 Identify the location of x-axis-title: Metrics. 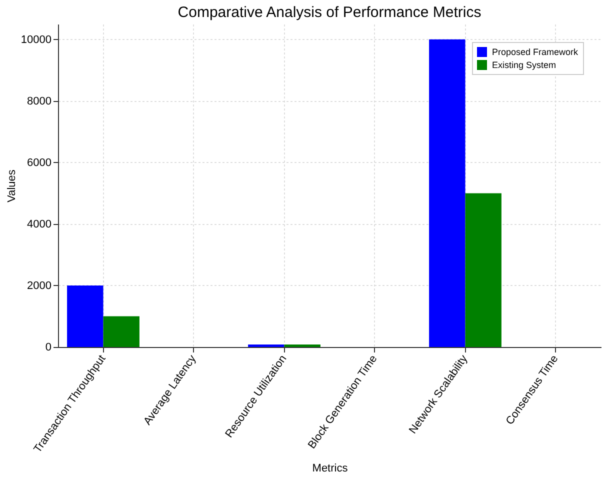
(330, 468).